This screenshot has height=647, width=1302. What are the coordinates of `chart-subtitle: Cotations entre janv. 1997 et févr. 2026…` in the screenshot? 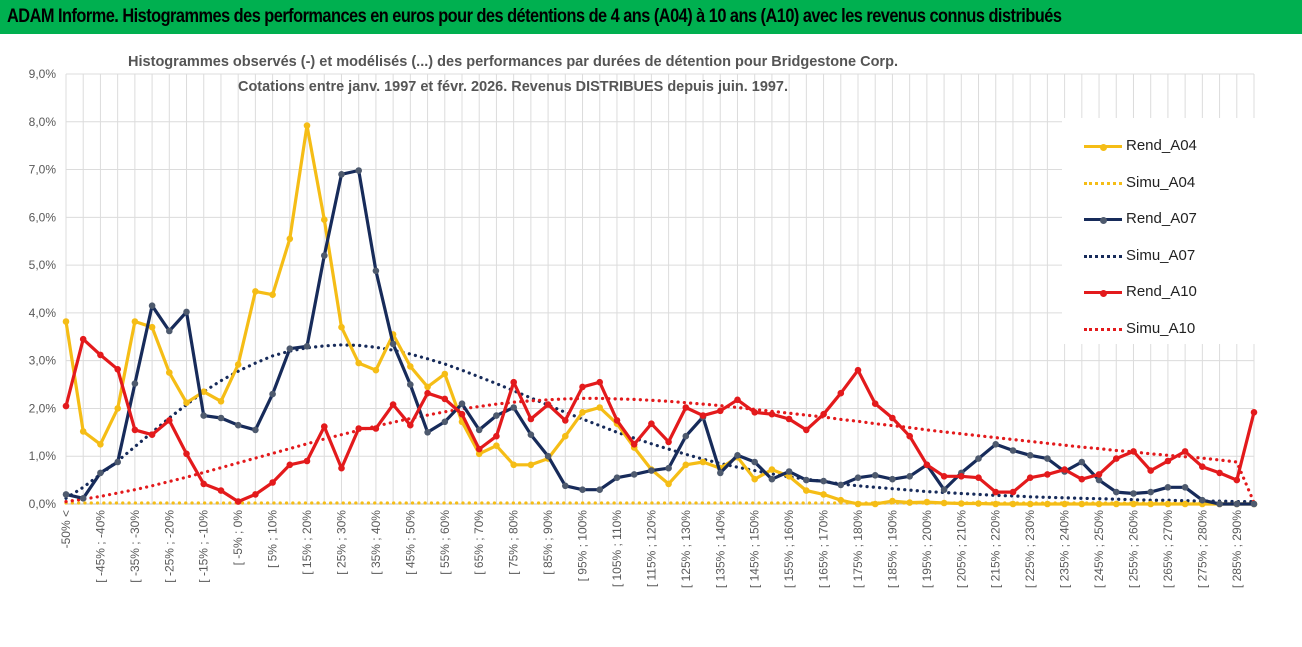 It's located at (513, 86).